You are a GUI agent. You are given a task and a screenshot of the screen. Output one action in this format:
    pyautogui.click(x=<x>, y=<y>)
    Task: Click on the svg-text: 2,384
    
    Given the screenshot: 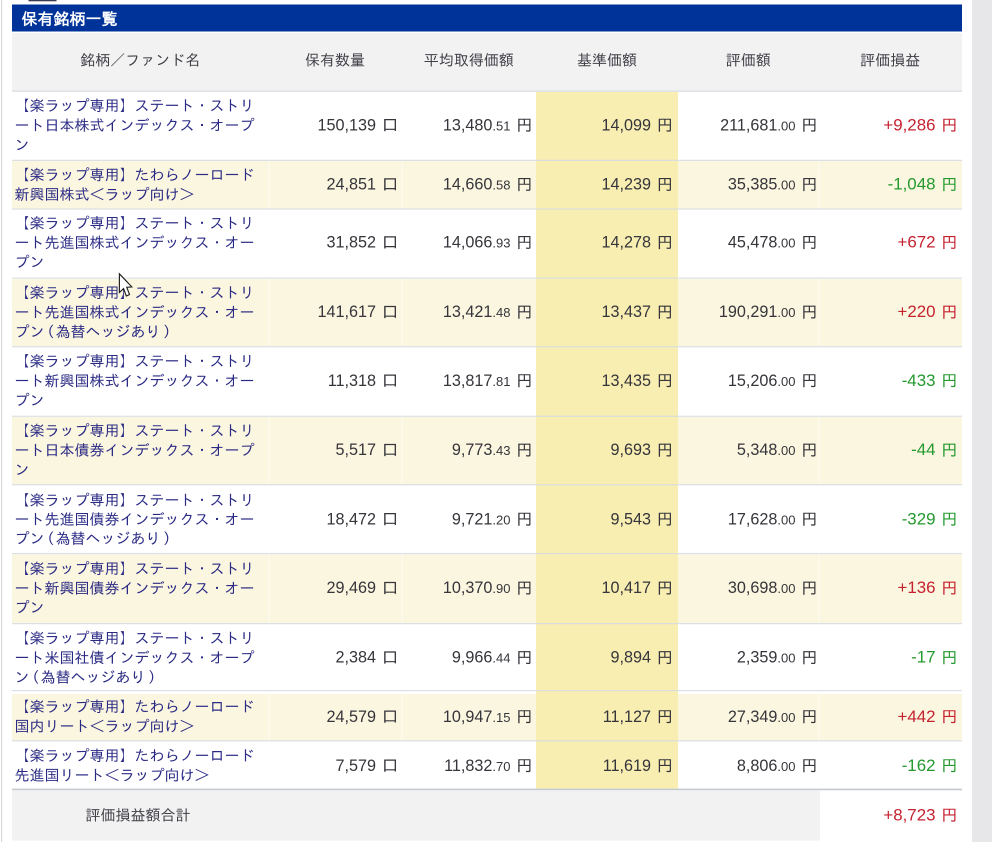 What is the action you would take?
    pyautogui.click(x=355, y=658)
    